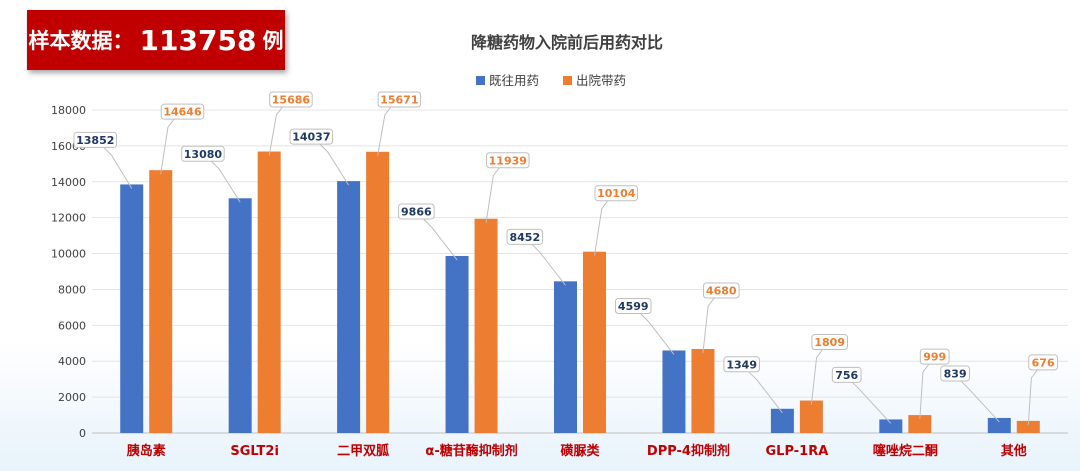 Image resolution: width=1080 pixels, height=471 pixels. Describe the element at coordinates (72, 289) in the screenshot. I see `y-tick-label: 8000` at that location.